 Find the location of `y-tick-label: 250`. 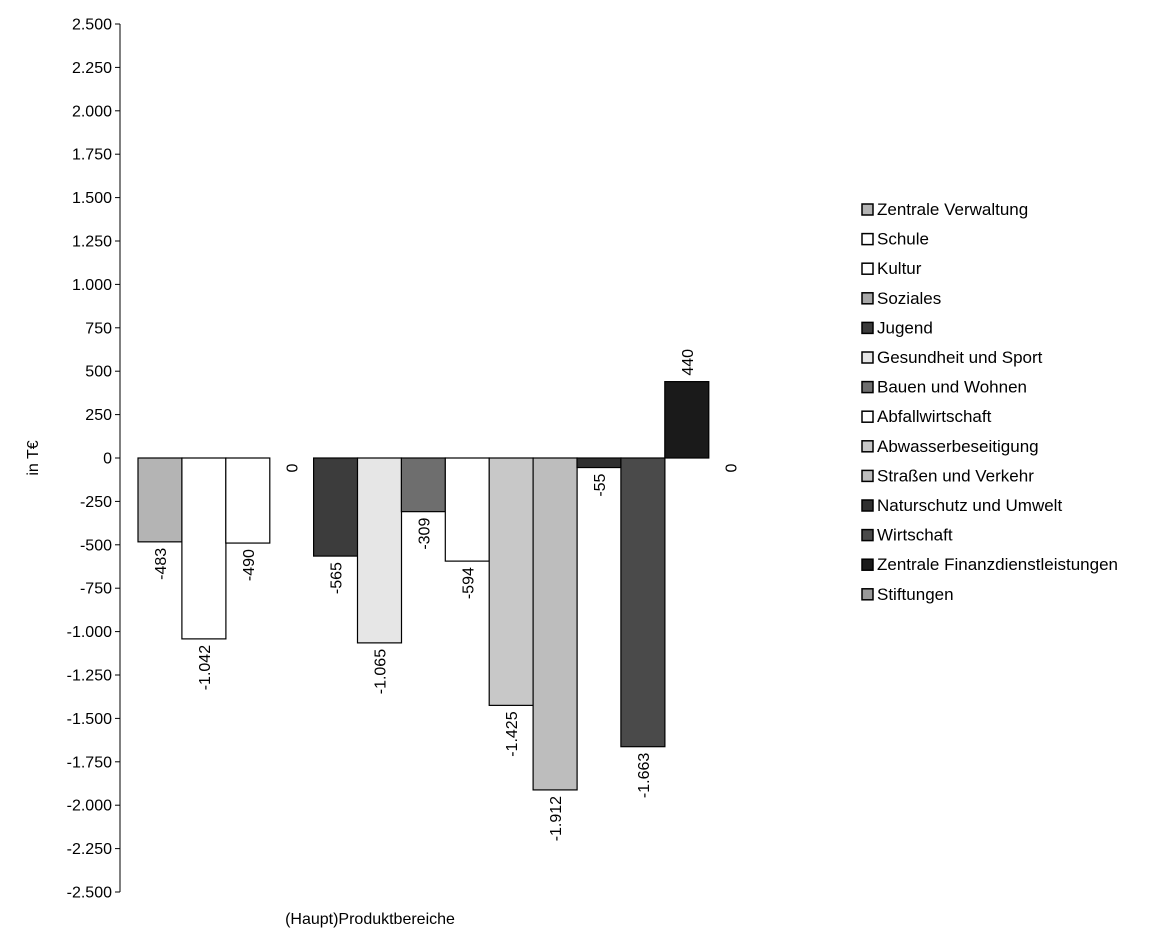

y-tick-label: 250 is located at coordinates (98, 415).